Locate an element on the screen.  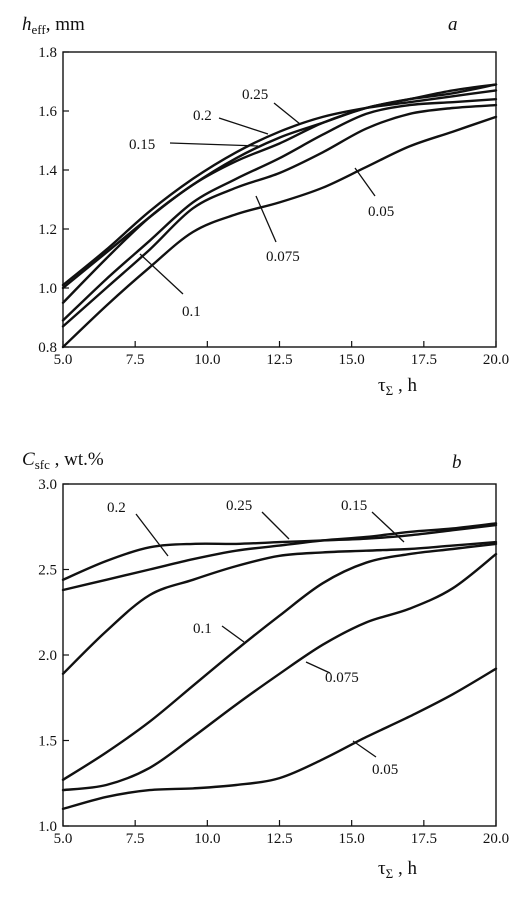
x-tick-label-b-15-0: 15.0 is located at coordinates (352, 839).